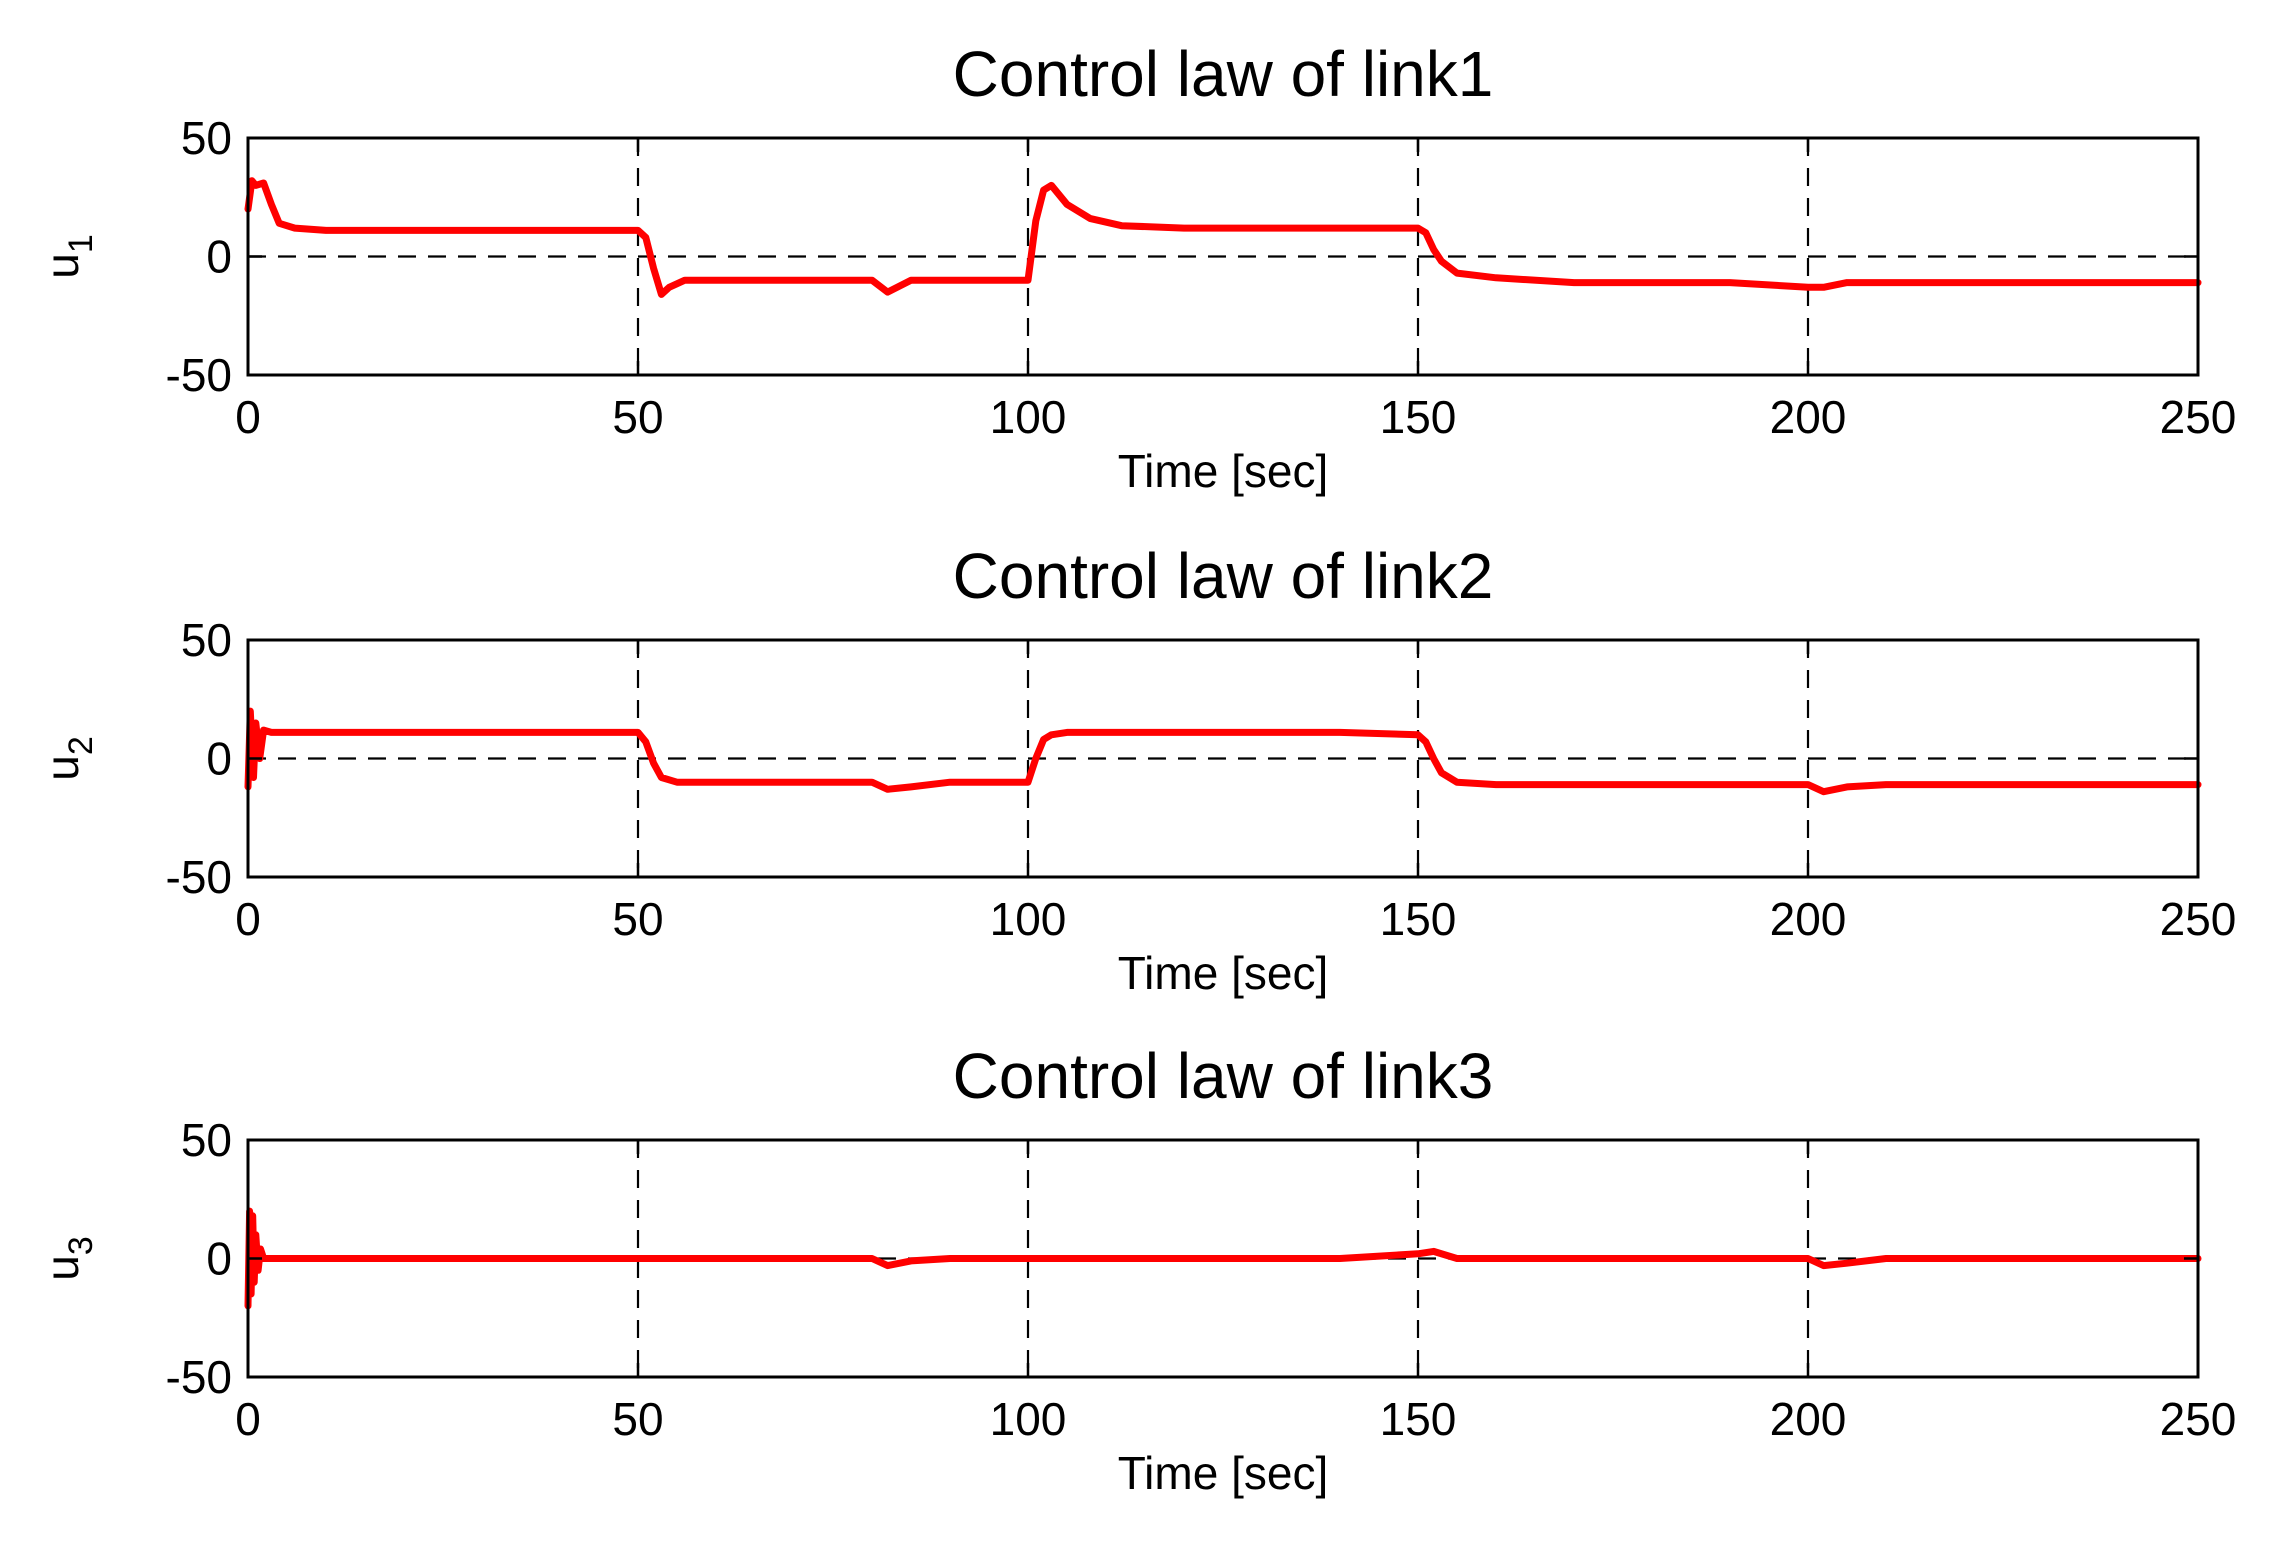 Image resolution: width=2270 pixels, height=1542 pixels. What do you see at coordinates (1223, 1076) in the screenshot?
I see `chart-title: Control law of link3` at bounding box center [1223, 1076].